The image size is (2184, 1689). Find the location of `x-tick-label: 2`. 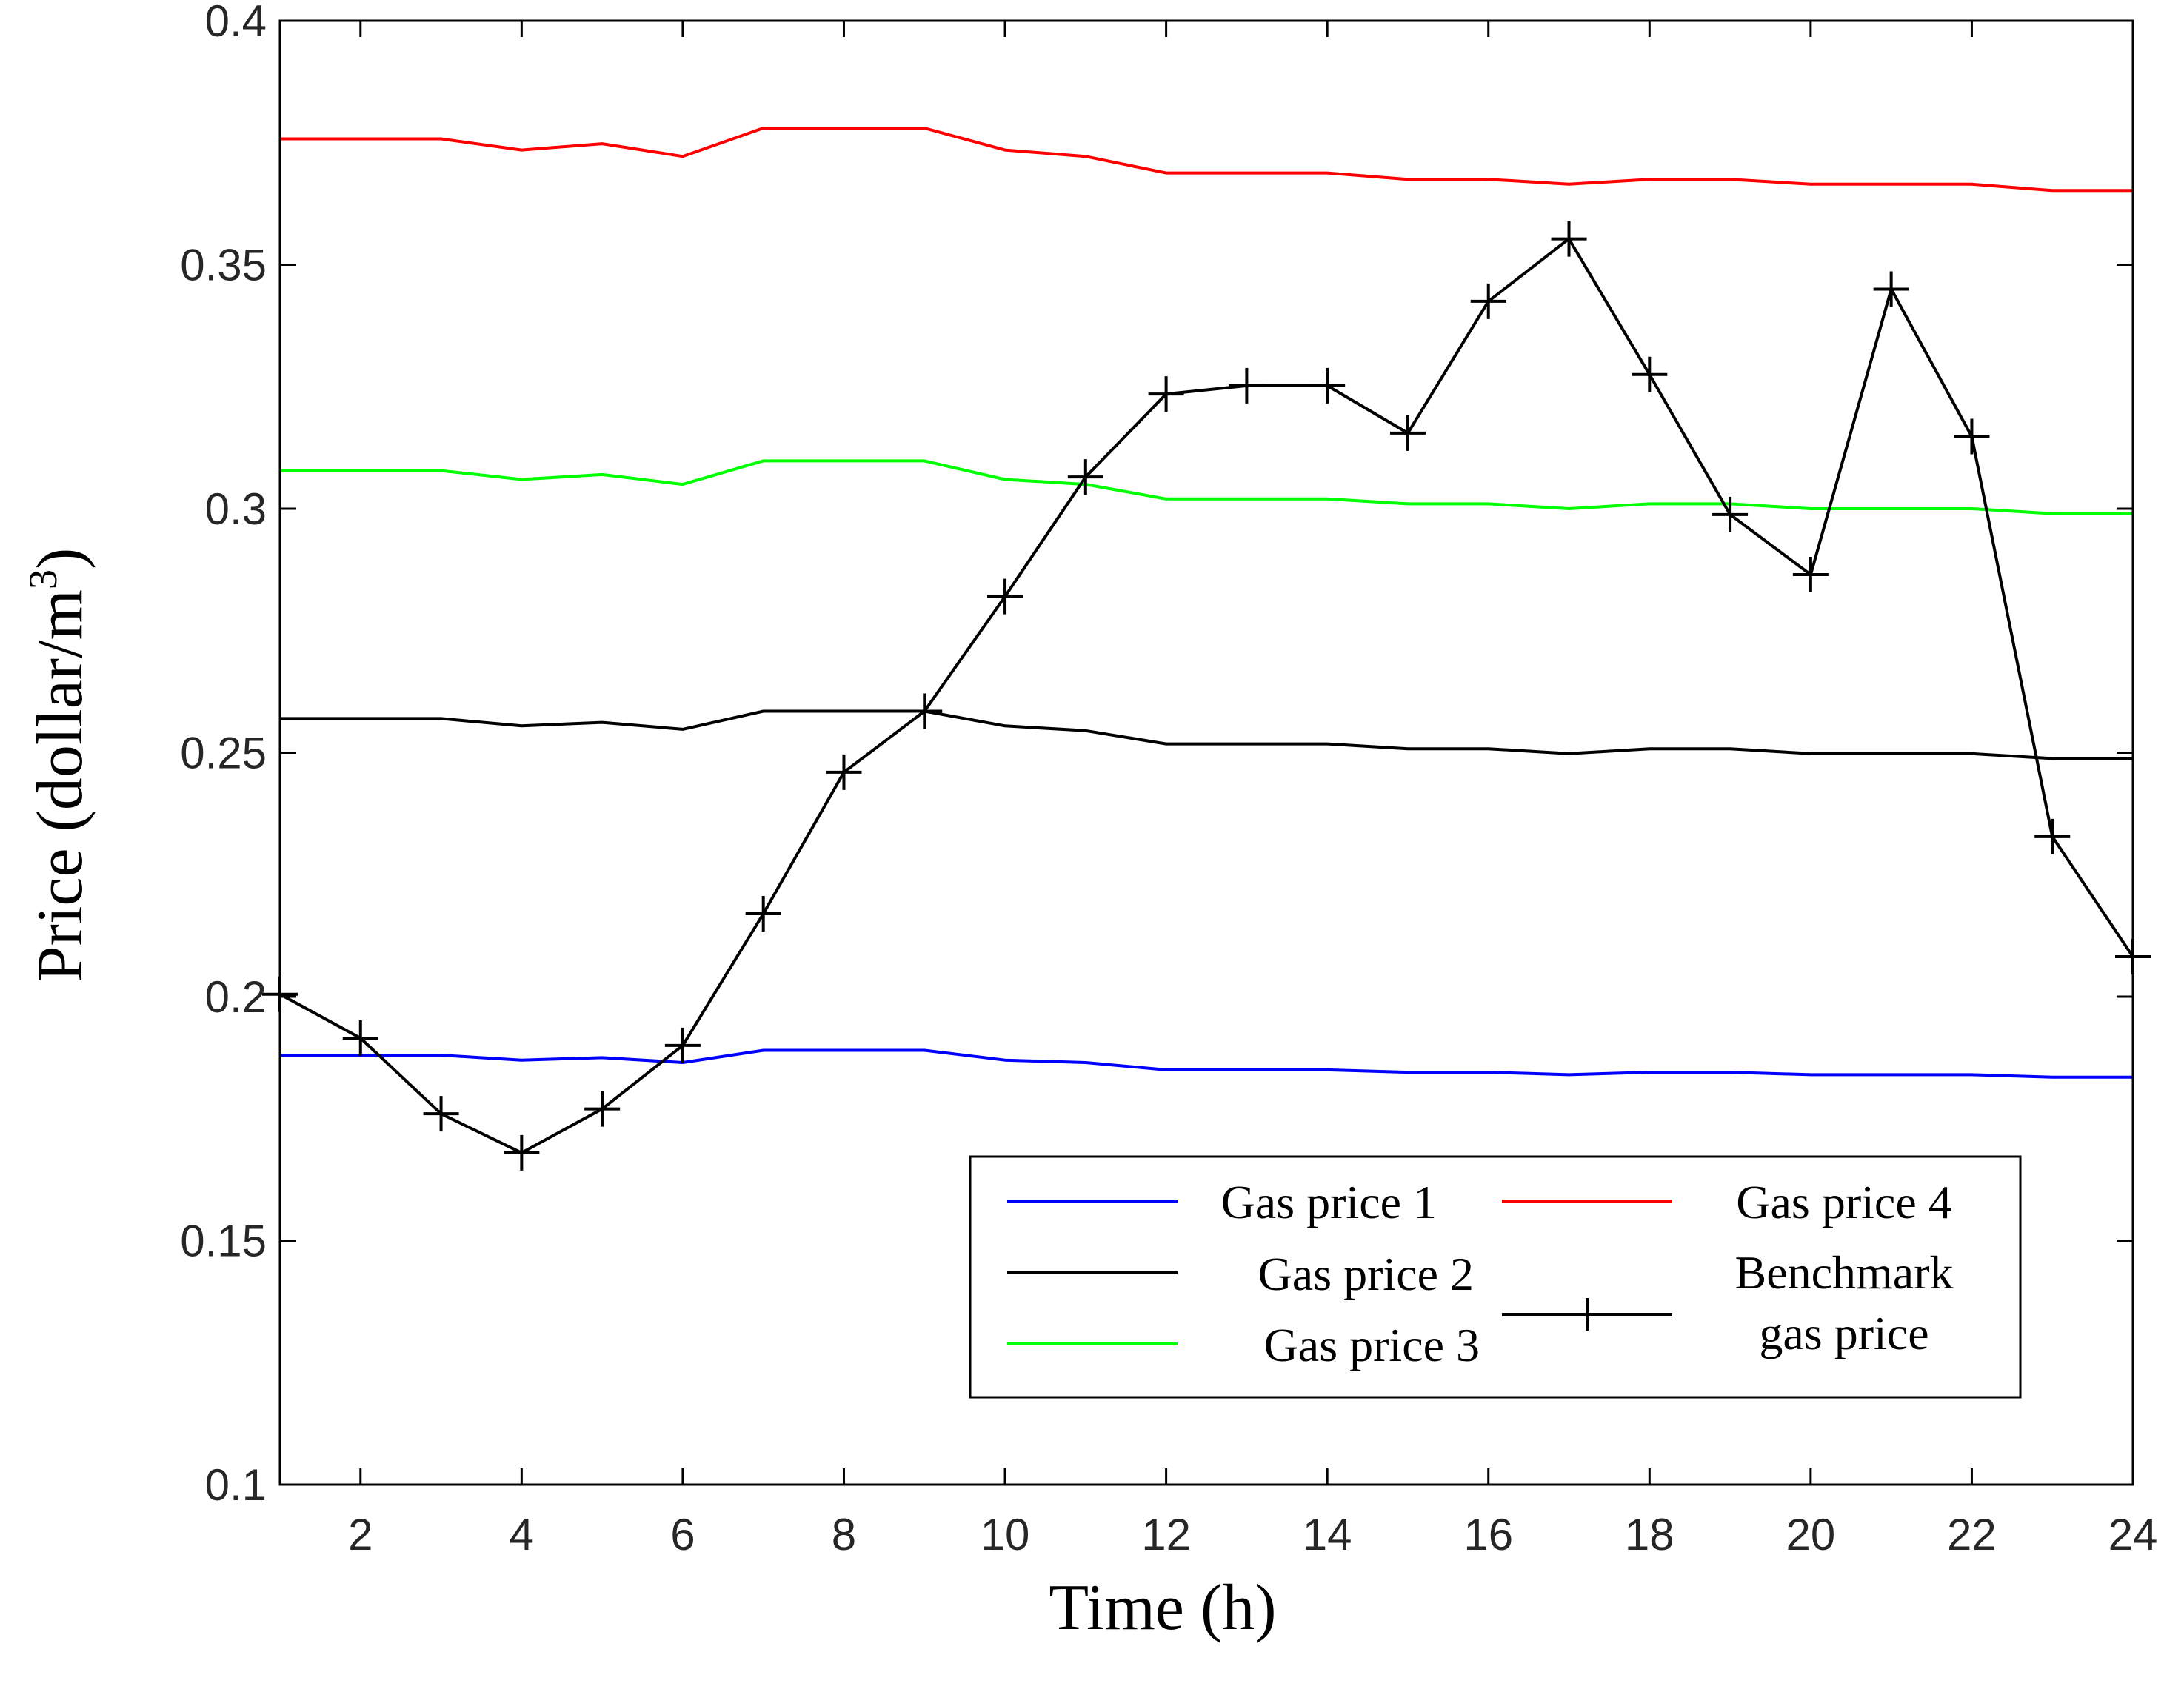

x-tick-label: 2 is located at coordinates (360, 1534).